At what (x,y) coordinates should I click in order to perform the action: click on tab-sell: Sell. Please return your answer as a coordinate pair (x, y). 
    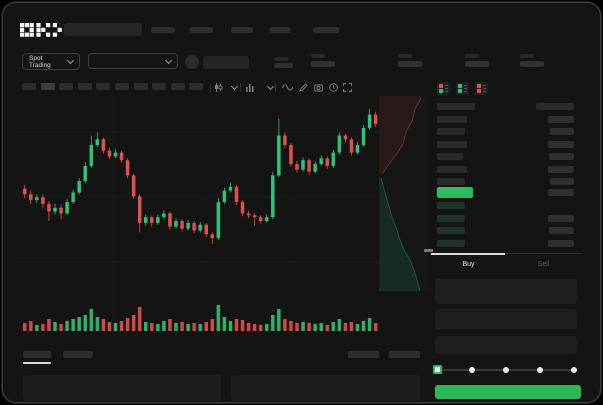
    Looking at the image, I should click on (543, 264).